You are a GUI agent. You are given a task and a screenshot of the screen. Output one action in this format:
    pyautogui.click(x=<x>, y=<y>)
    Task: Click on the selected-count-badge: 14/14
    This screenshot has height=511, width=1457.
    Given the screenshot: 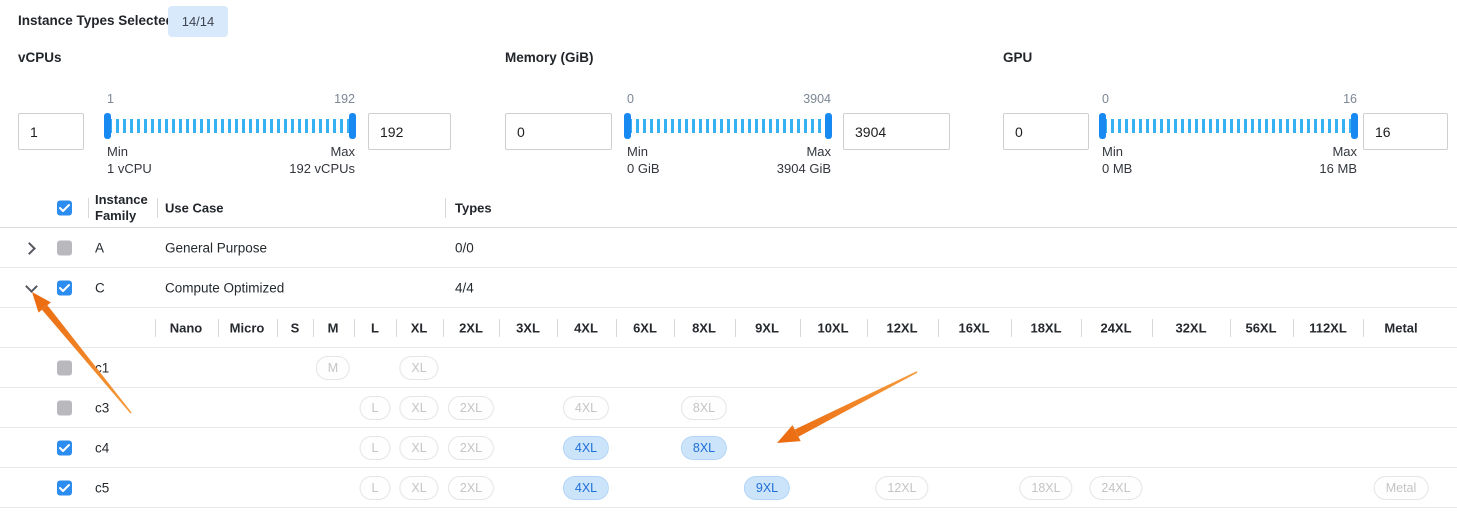 What is the action you would take?
    pyautogui.click(x=198, y=21)
    